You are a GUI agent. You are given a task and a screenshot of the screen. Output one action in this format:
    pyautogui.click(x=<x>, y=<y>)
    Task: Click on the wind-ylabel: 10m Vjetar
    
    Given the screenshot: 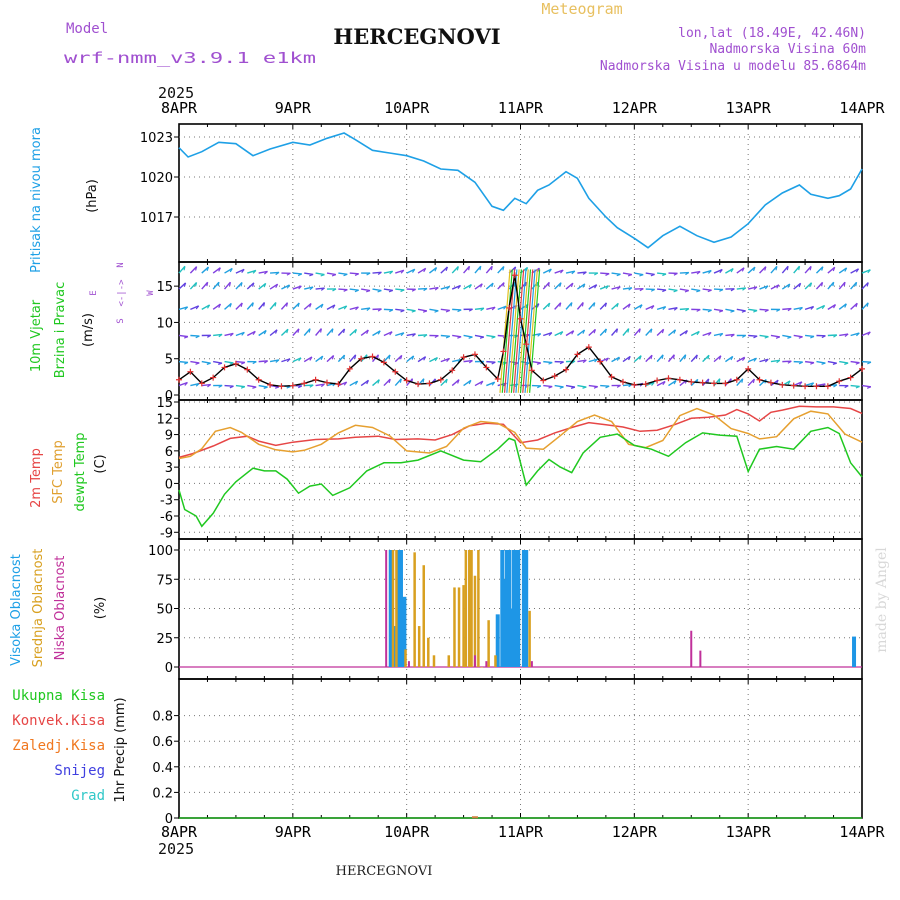 What is the action you would take?
    pyautogui.click(x=36, y=335)
    